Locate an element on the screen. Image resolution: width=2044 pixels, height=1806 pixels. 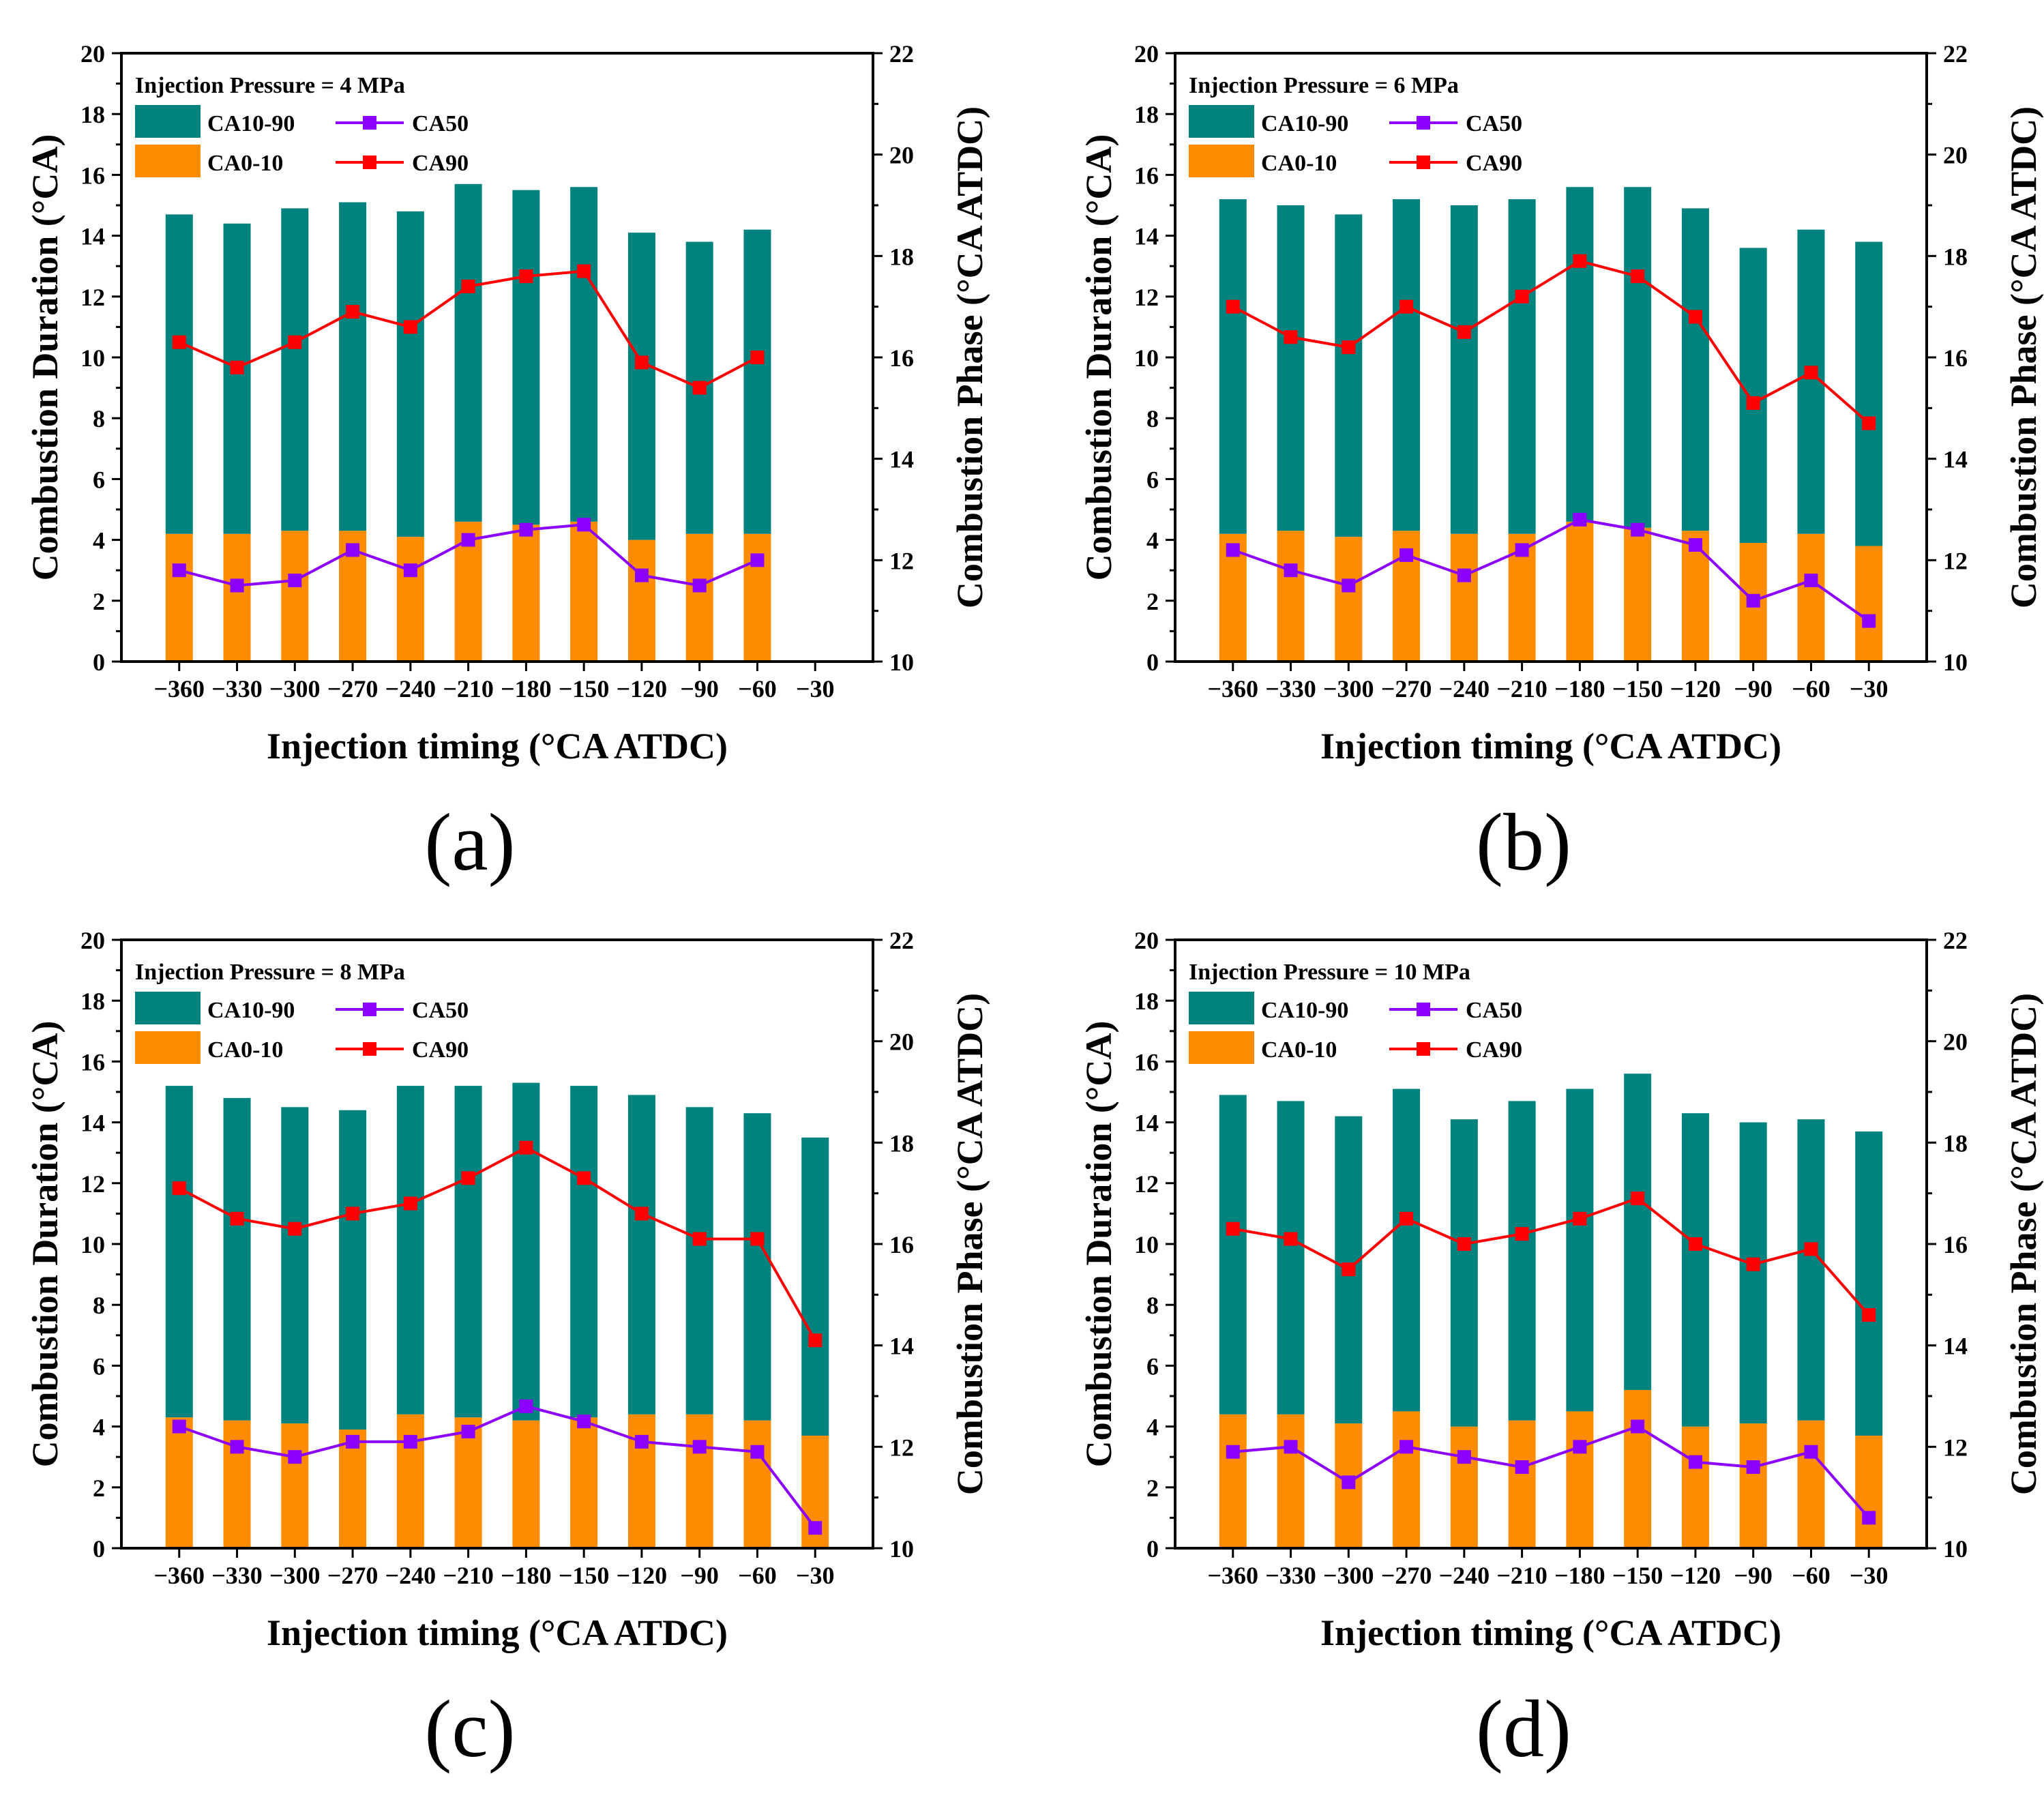
y2-tick-label: 22 is located at coordinates (901, 54).